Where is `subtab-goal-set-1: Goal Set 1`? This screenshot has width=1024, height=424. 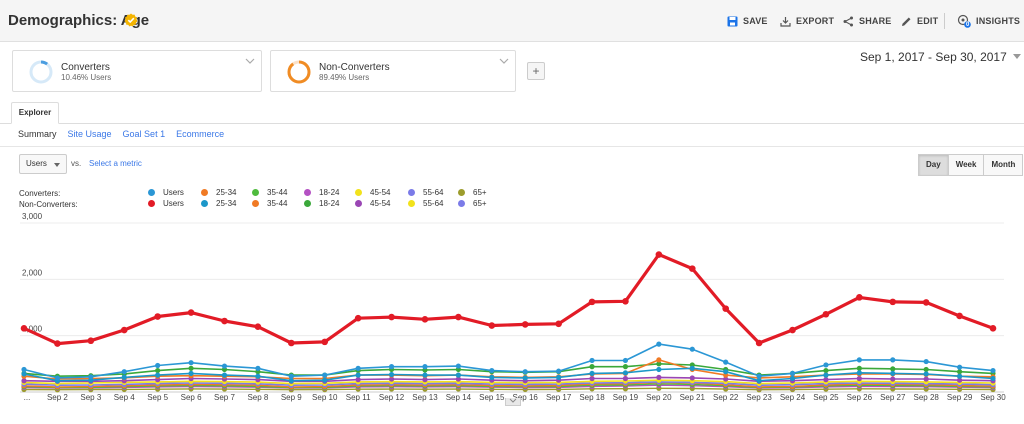
subtab-goal-set-1: Goal Set 1 is located at coordinates (144, 134).